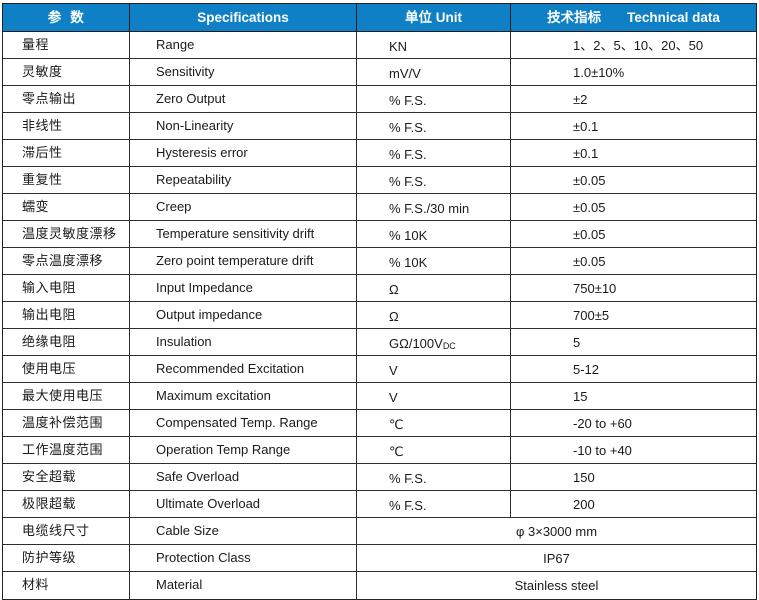 The height and width of the screenshot is (600, 759). I want to click on specification-en-cell: Repeatability, so click(243, 180).